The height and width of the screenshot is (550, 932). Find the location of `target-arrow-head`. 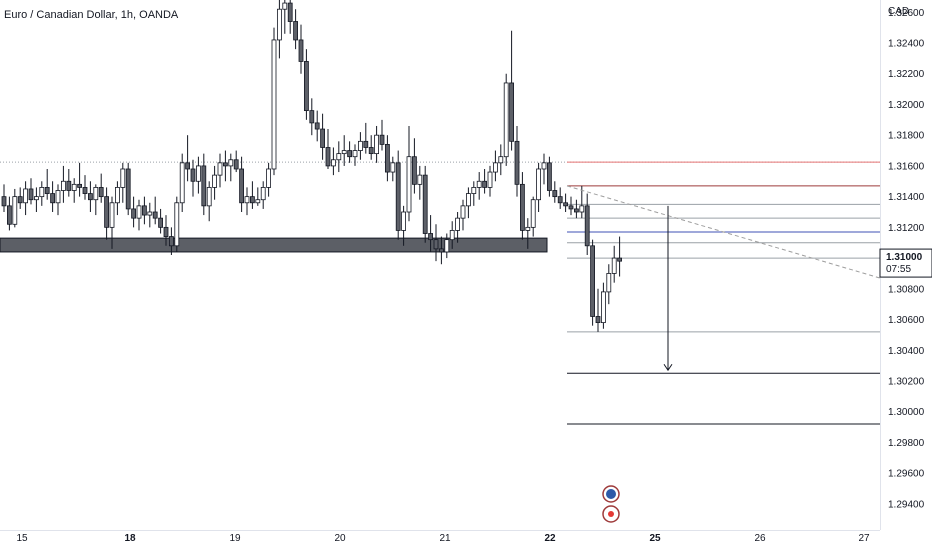

target-arrow-head is located at coordinates (668, 367).